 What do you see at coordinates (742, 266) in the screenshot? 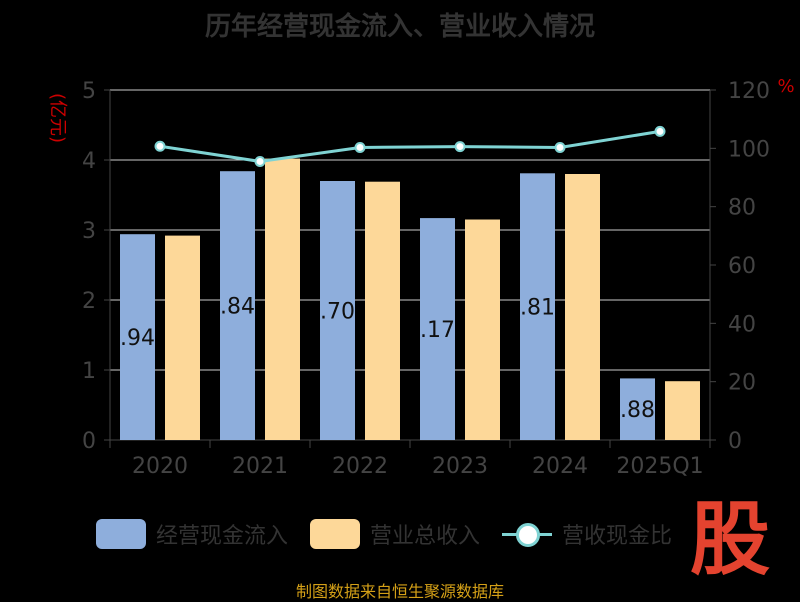
I see `y-right-tick-label: 60` at bounding box center [742, 266].